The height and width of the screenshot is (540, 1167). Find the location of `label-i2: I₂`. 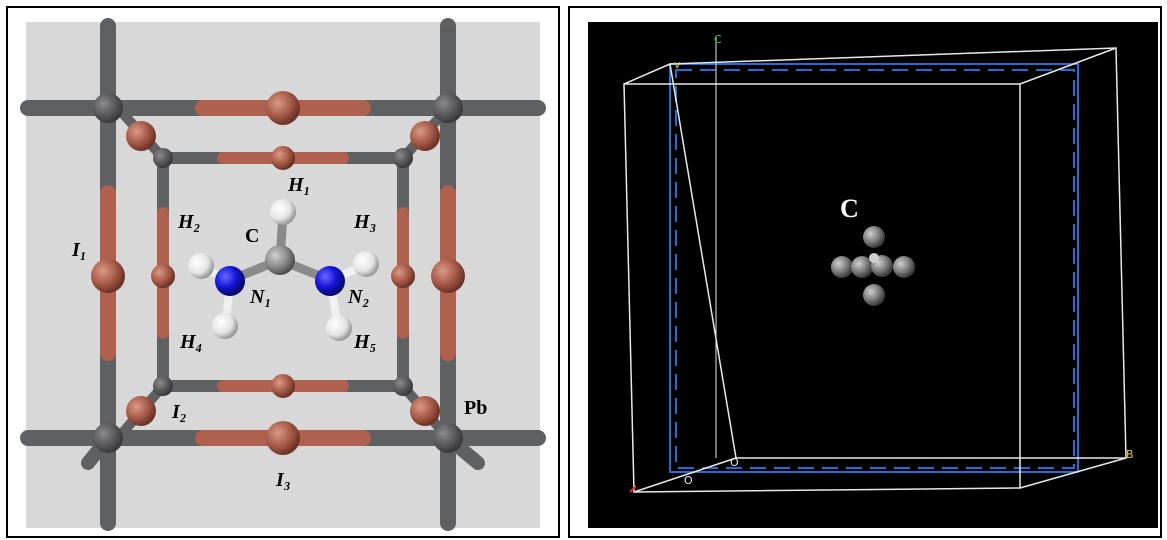

label-i2: I₂ is located at coordinates (179, 412).